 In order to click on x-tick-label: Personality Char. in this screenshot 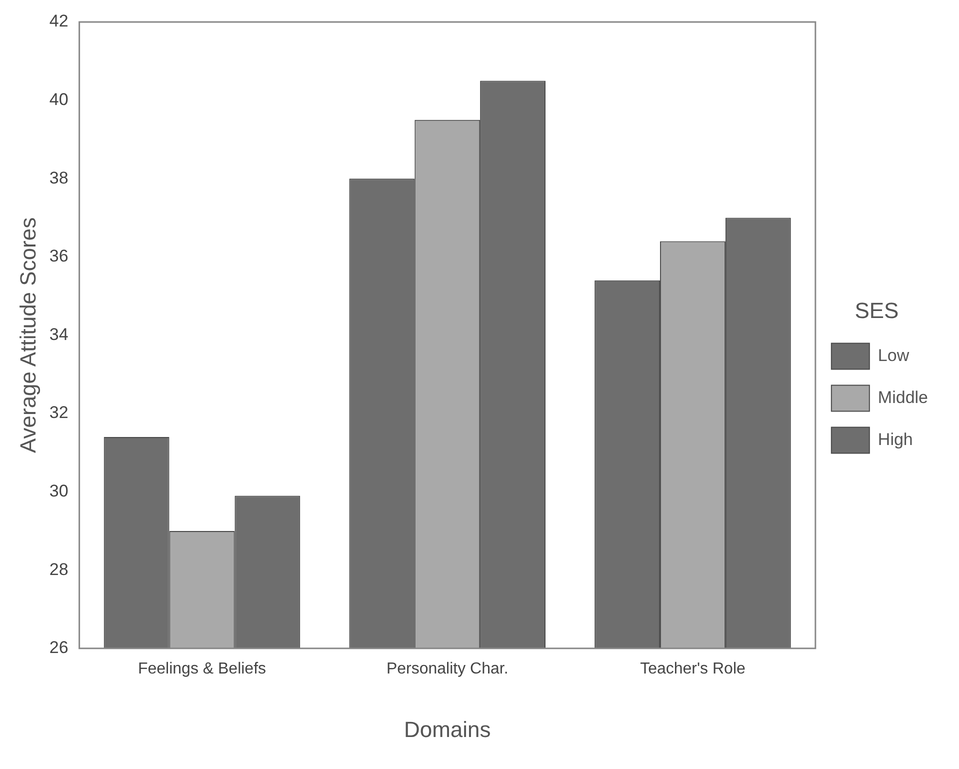, I will do `click(447, 669)`.